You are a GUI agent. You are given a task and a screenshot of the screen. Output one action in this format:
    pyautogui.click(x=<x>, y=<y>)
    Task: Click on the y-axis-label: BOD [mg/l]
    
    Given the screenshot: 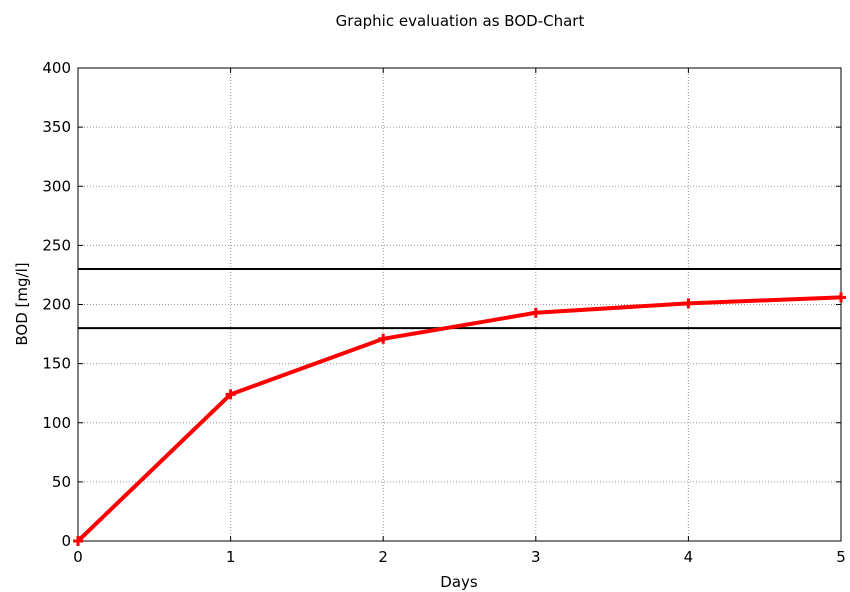 What is the action you would take?
    pyautogui.click(x=22, y=303)
    